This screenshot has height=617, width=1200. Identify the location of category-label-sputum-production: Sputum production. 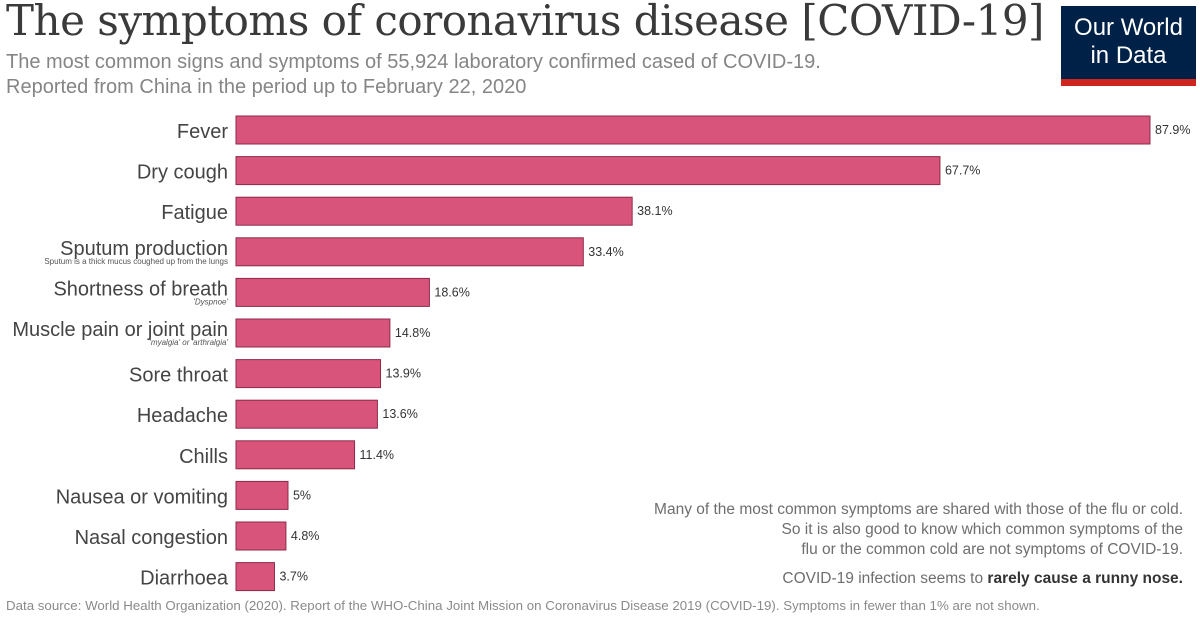
(144, 249).